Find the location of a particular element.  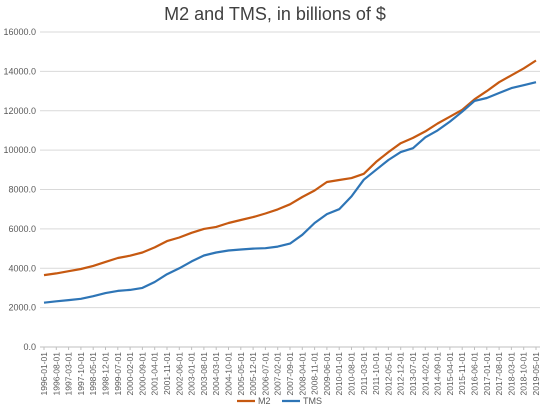

x-tick-label: 2018-03-01 is located at coordinates (511, 374).